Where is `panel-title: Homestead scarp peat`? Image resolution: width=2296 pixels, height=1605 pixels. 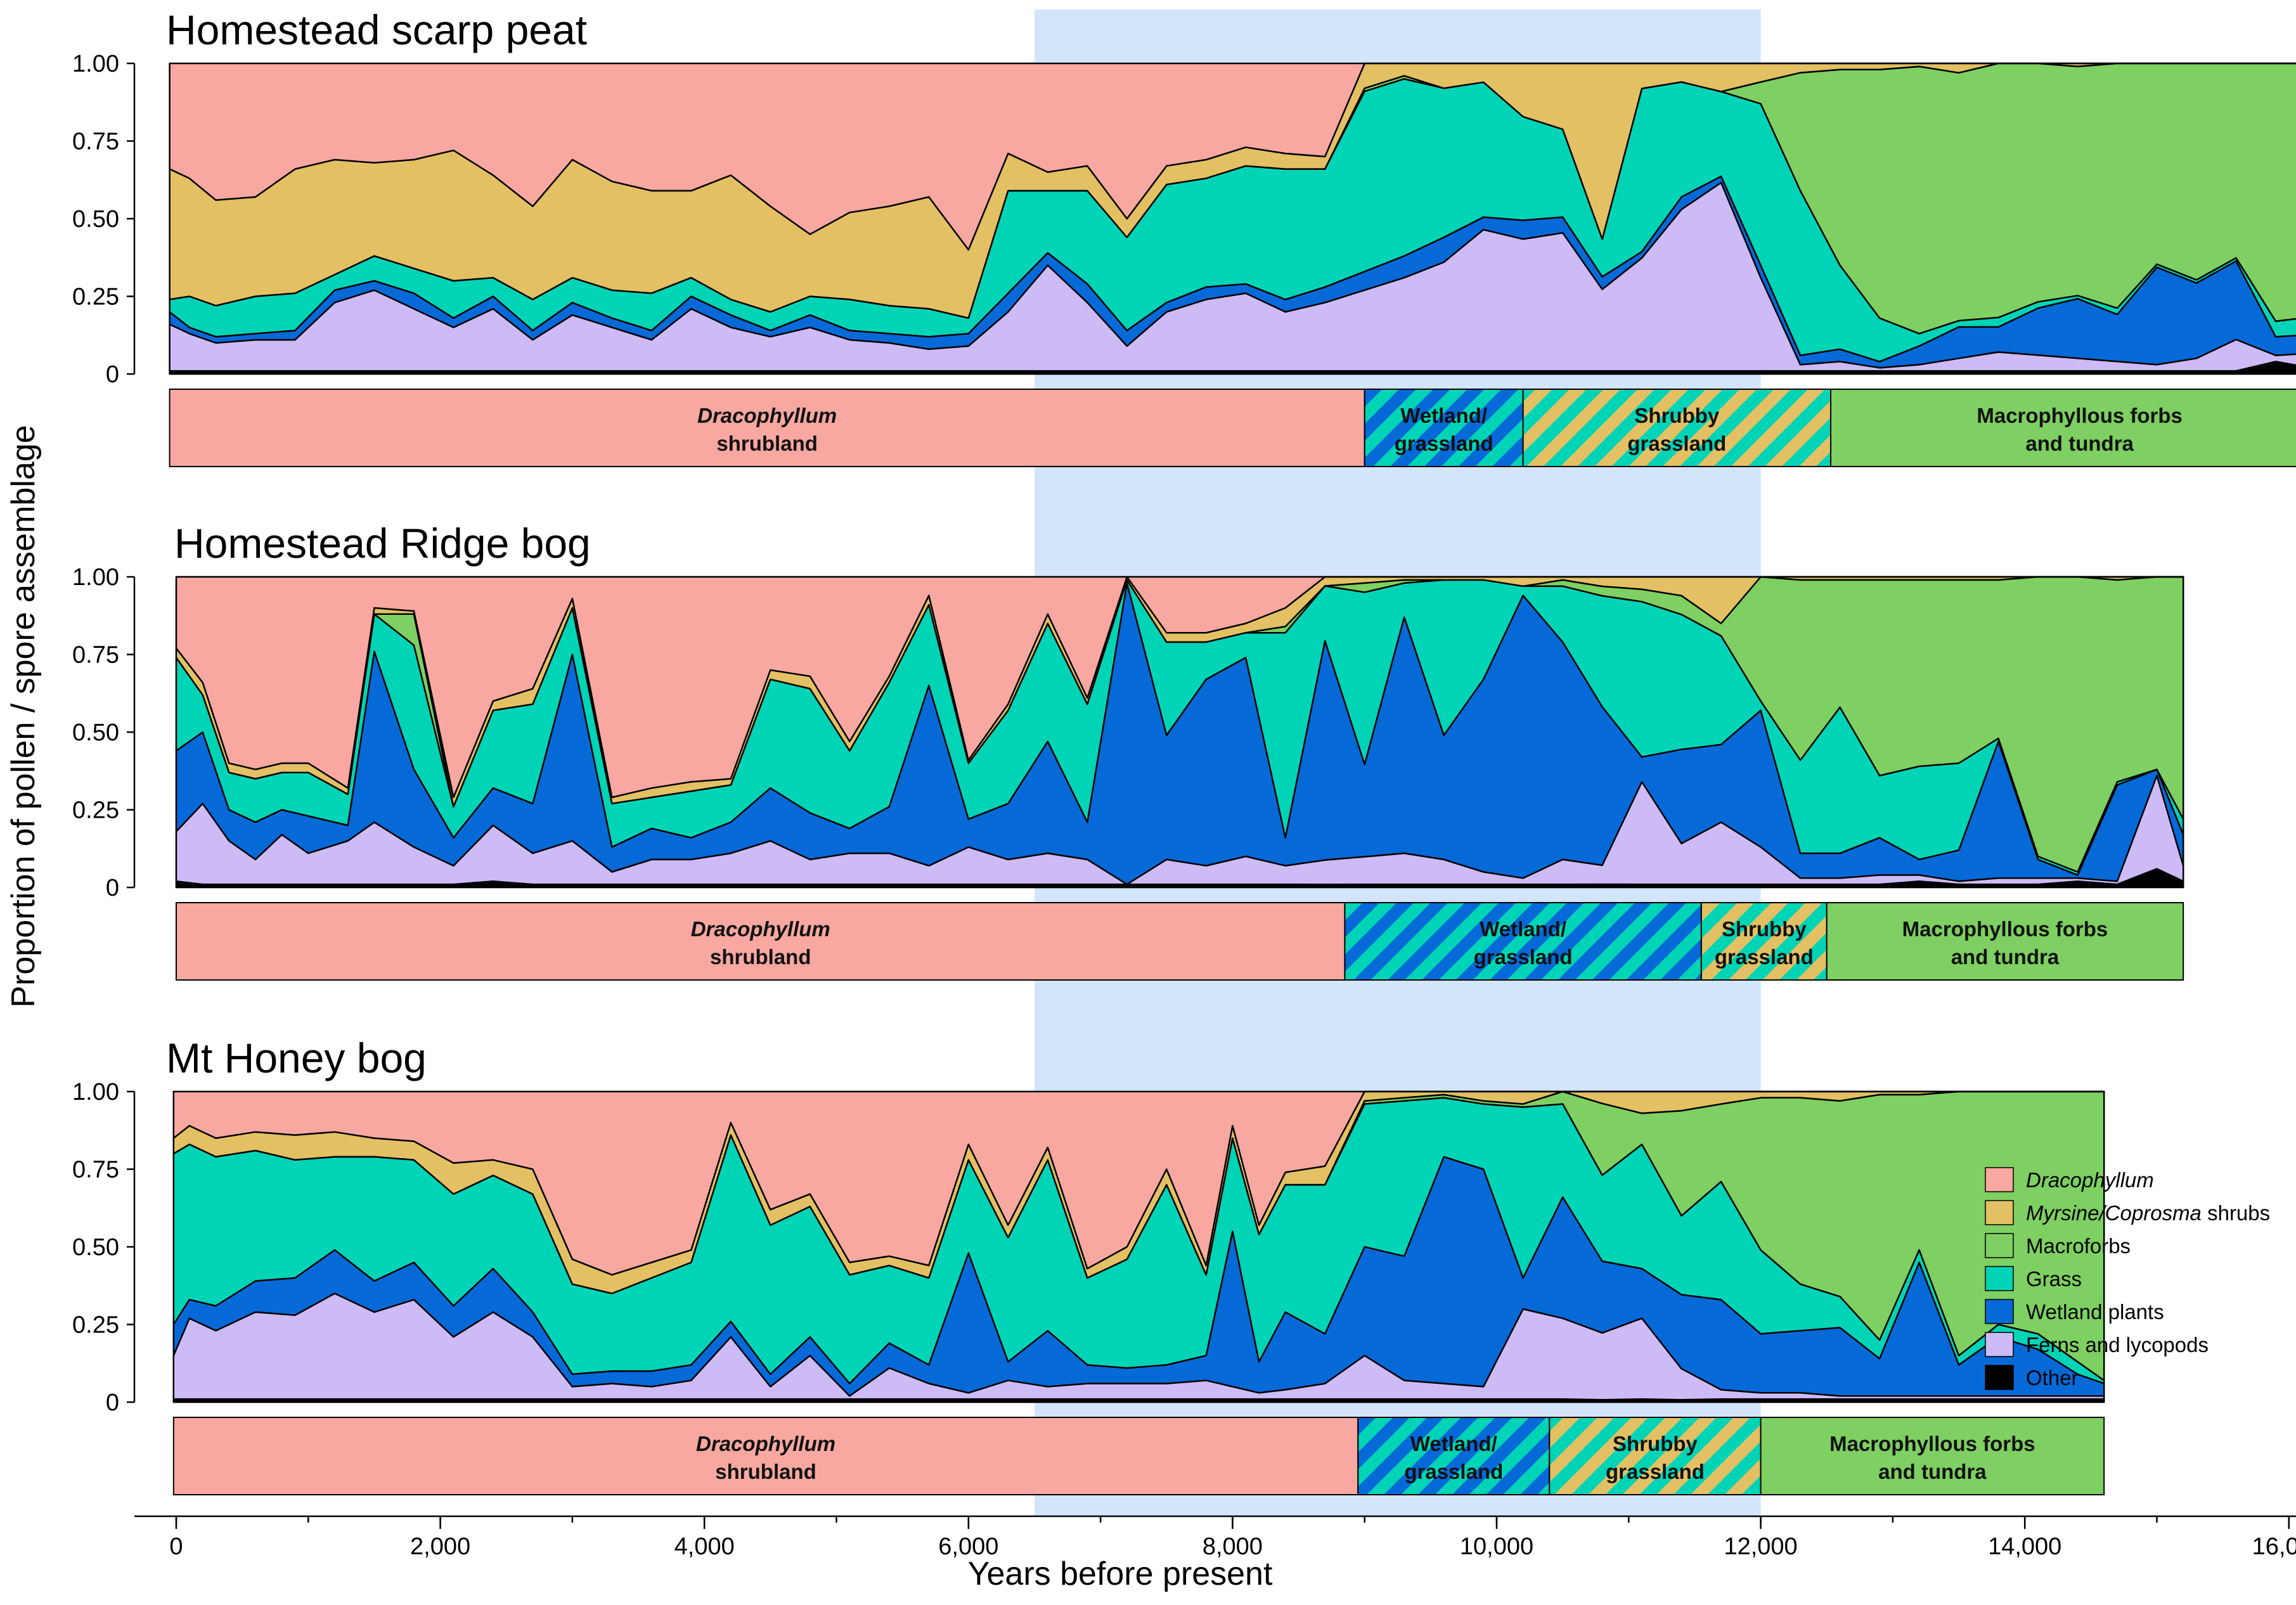 panel-title: Homestead scarp peat is located at coordinates (376, 29).